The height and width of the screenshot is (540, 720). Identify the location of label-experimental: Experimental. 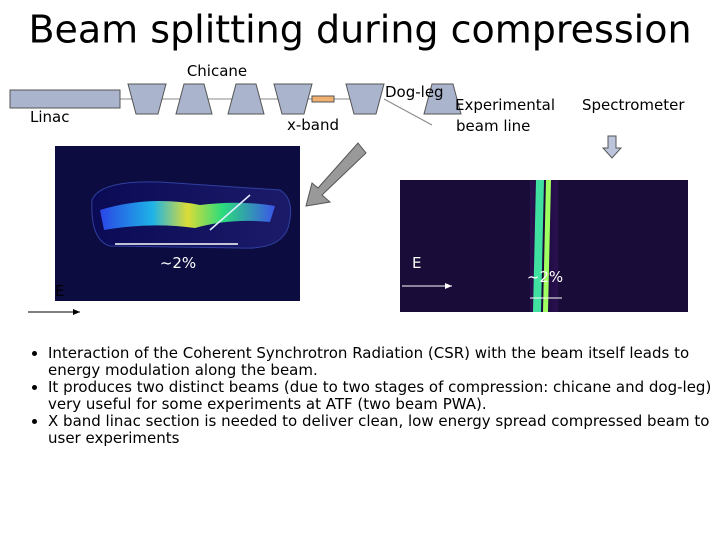
(505, 105).